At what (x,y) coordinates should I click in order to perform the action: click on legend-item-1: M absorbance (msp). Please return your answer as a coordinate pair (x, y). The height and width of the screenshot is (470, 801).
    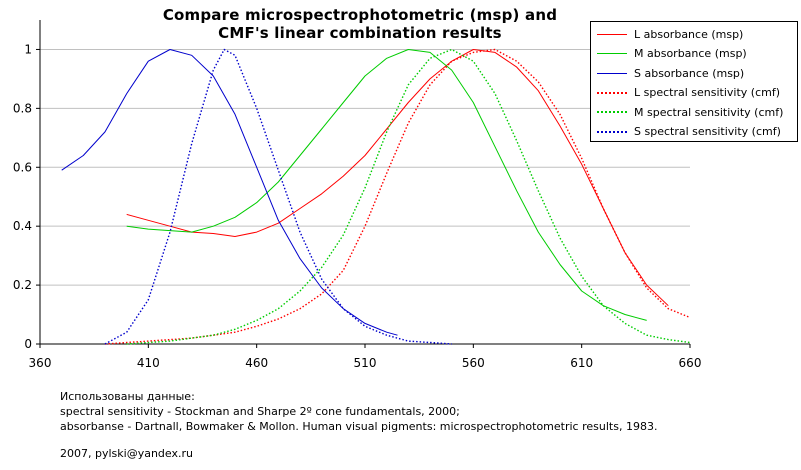
    Looking at the image, I should click on (672, 54).